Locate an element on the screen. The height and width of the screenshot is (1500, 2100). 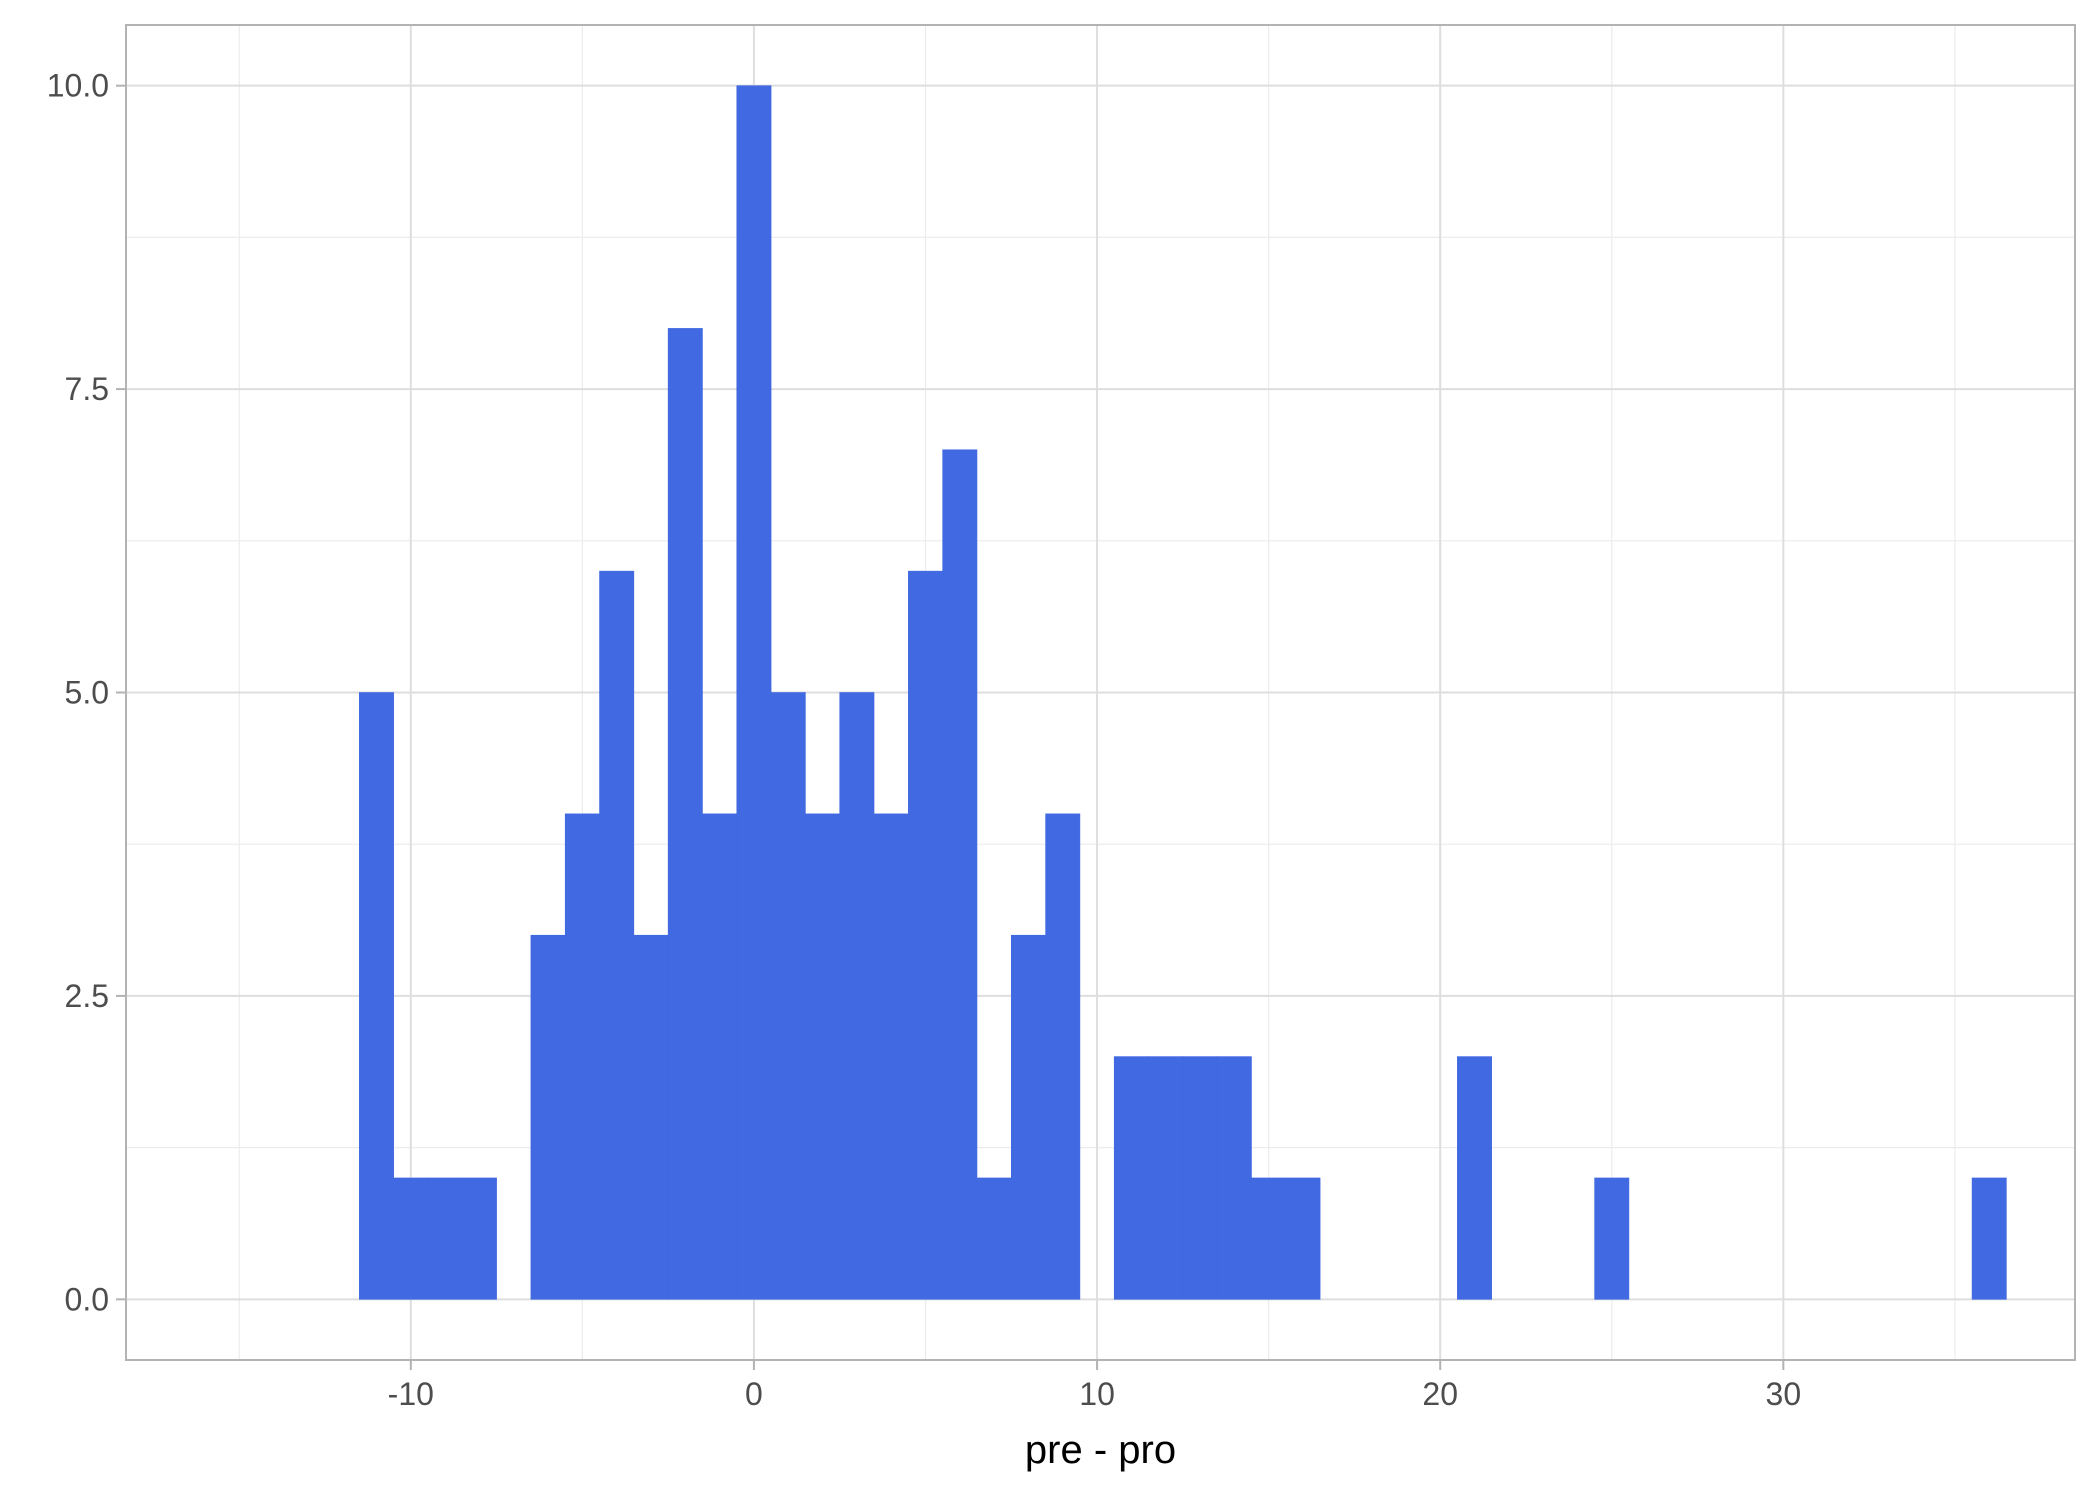
x-axis: -10 0 10 20 30 is located at coordinates (1094, 1386).